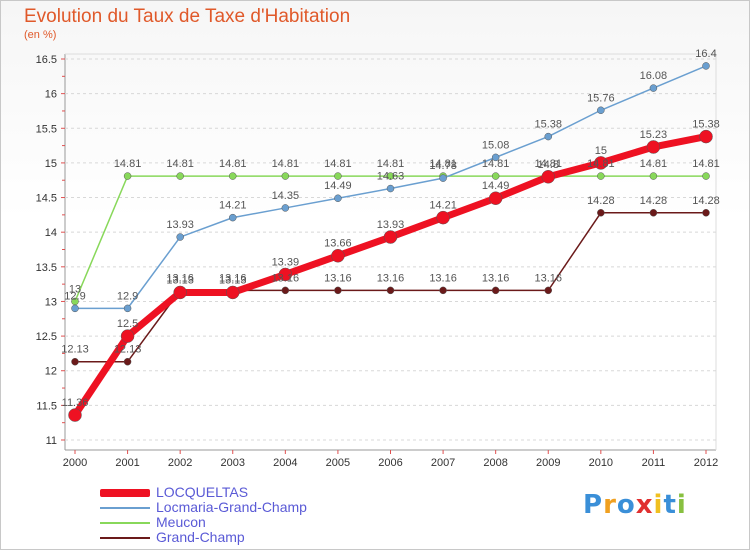  I want to click on legend-item-grand-champ: Grand-Champ, so click(203, 537).